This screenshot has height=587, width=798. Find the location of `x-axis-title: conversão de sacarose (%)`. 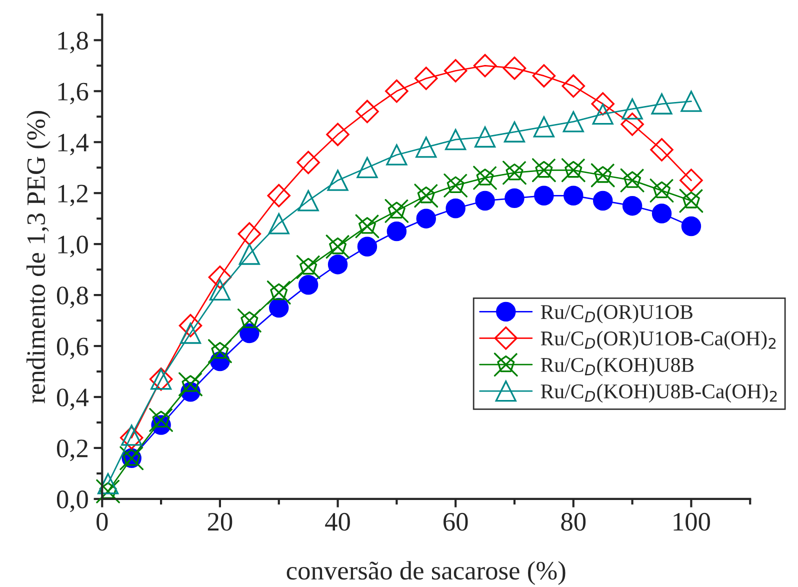

x-axis-title: conversão de sacarose (%) is located at coordinates (426, 573).